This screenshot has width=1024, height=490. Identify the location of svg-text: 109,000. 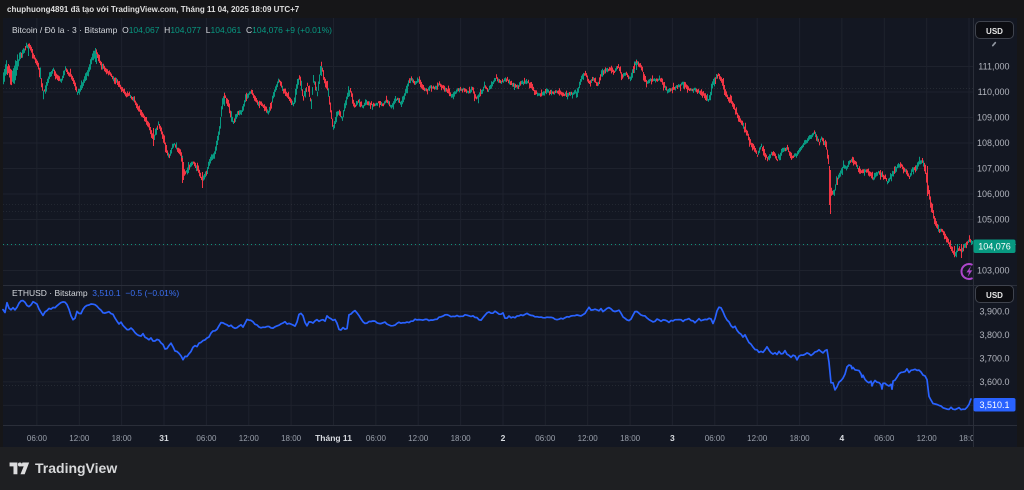
(993, 118).